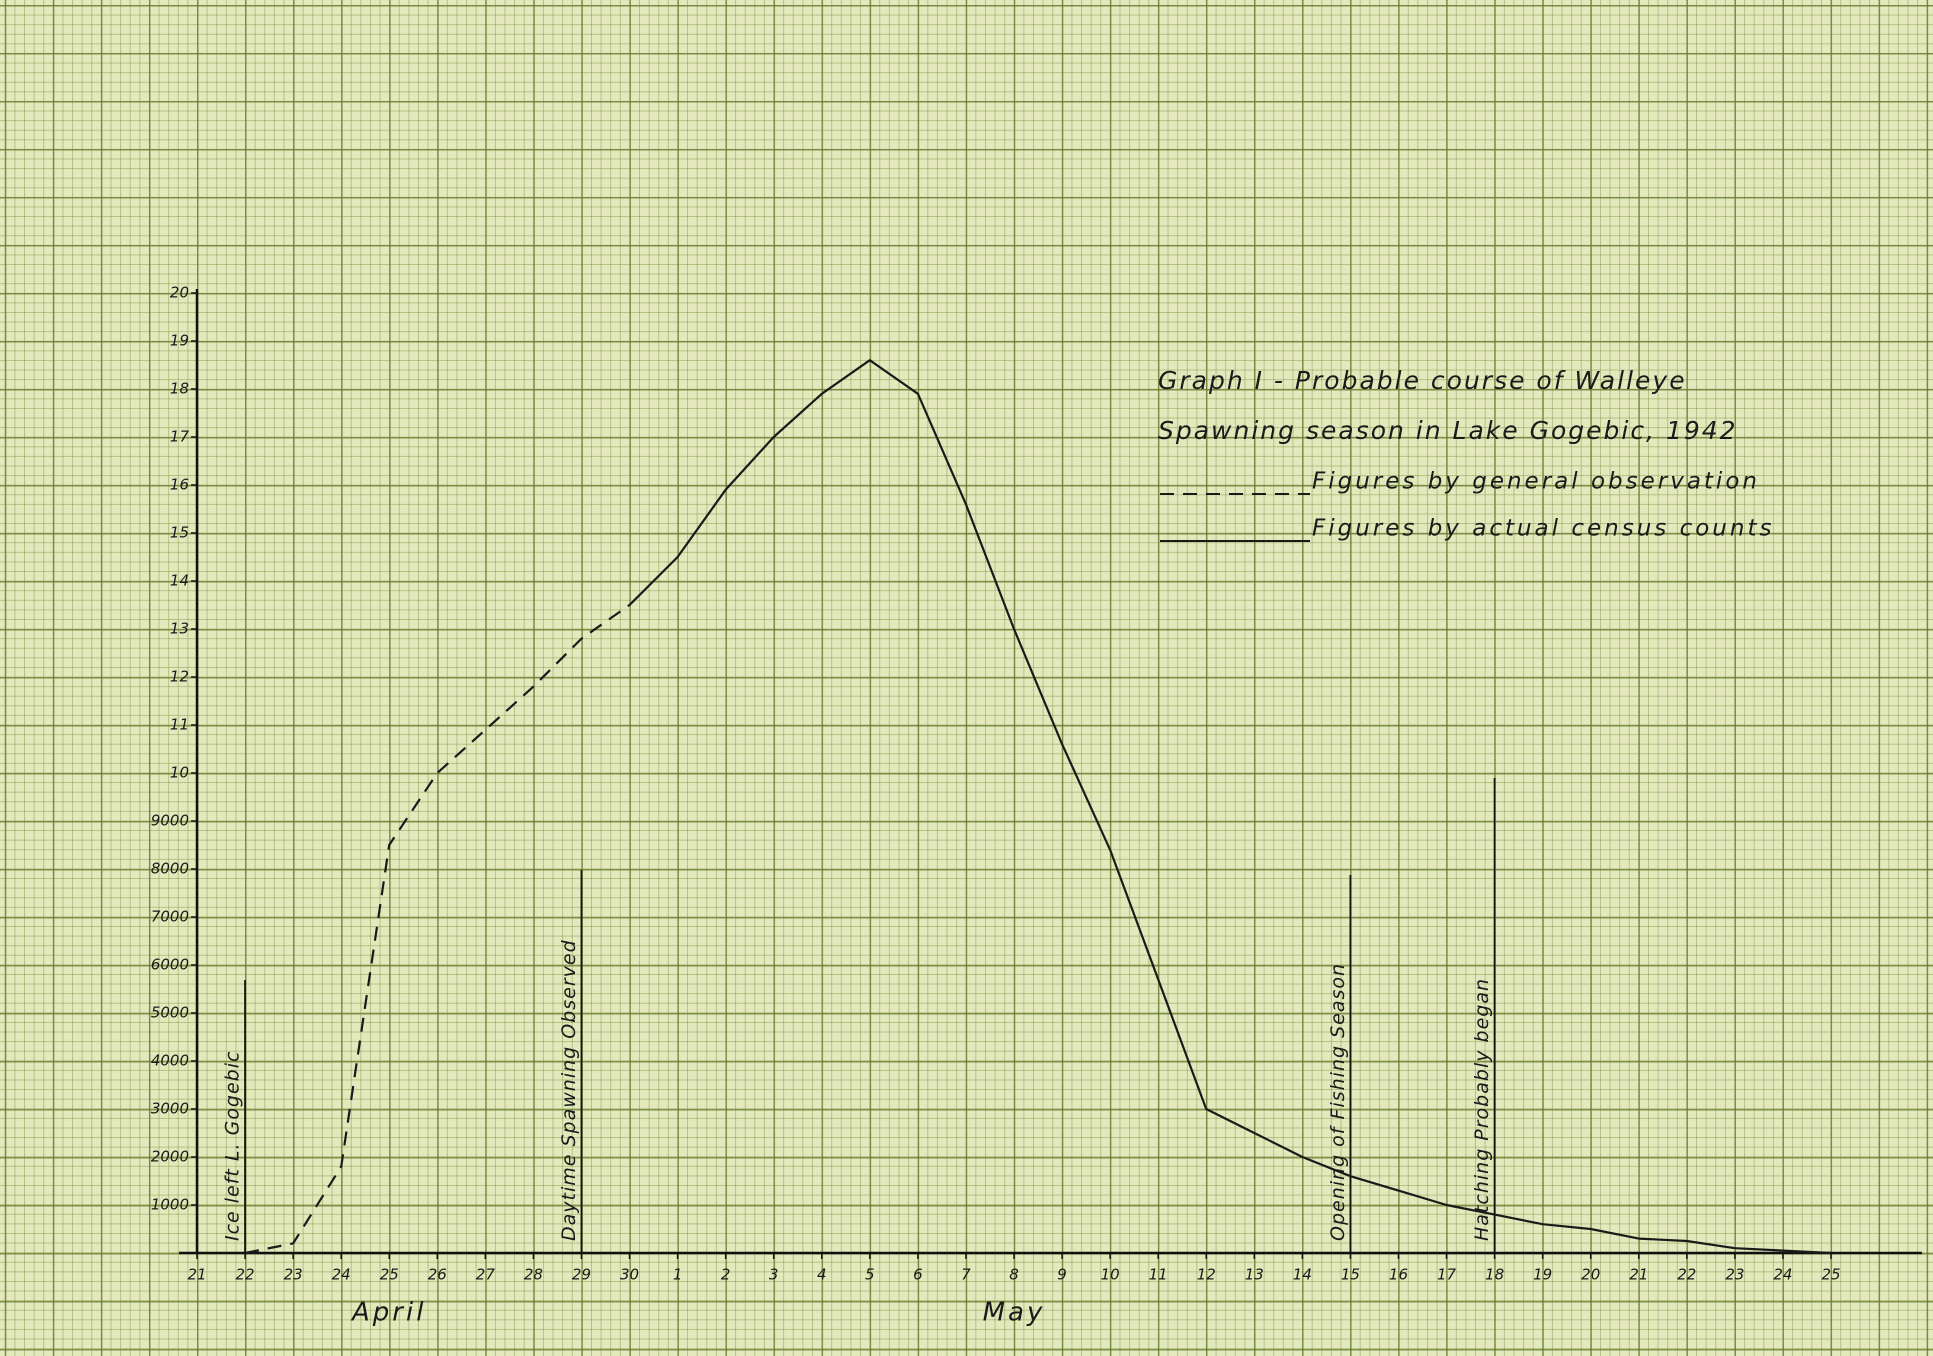 The image size is (1933, 1356). I want to click on y-tick-label: 8000, so click(170, 869).